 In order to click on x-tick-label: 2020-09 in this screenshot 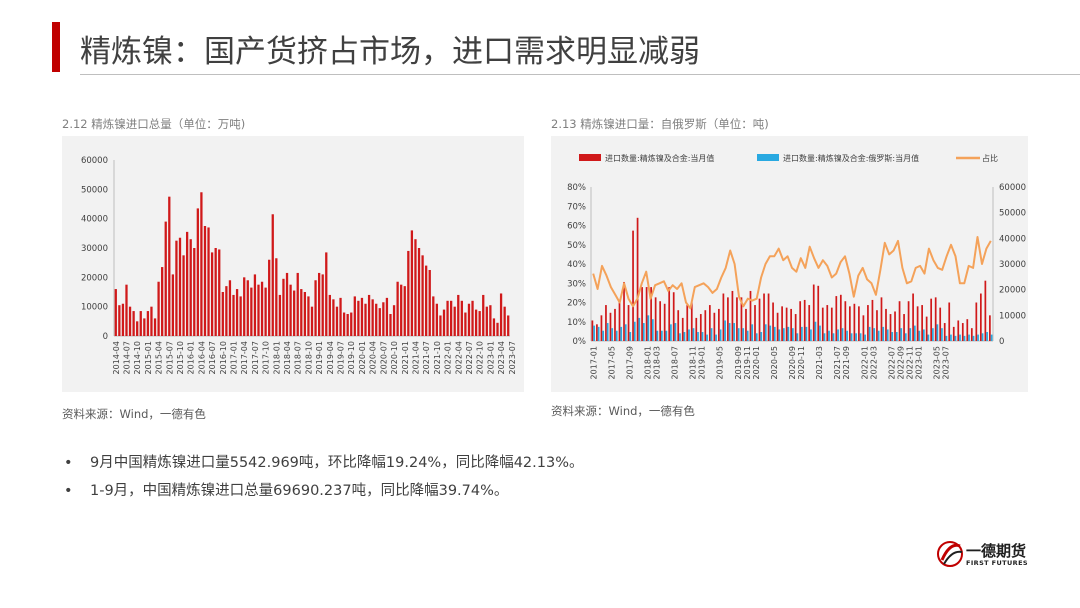, I will do `click(792, 362)`.